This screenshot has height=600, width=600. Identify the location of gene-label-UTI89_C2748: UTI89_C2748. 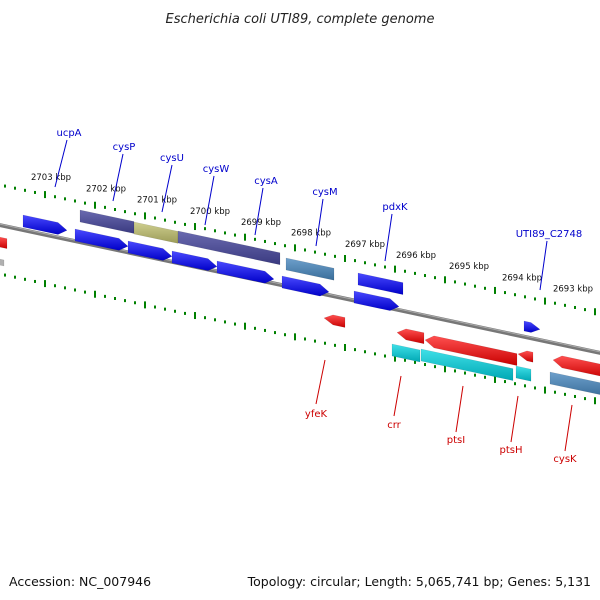
(549, 234).